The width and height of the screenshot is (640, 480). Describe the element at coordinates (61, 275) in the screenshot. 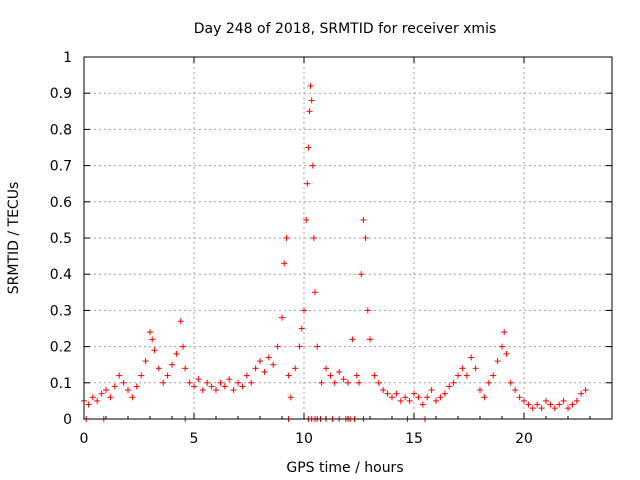

I see `y-tick-label: 0.4` at that location.